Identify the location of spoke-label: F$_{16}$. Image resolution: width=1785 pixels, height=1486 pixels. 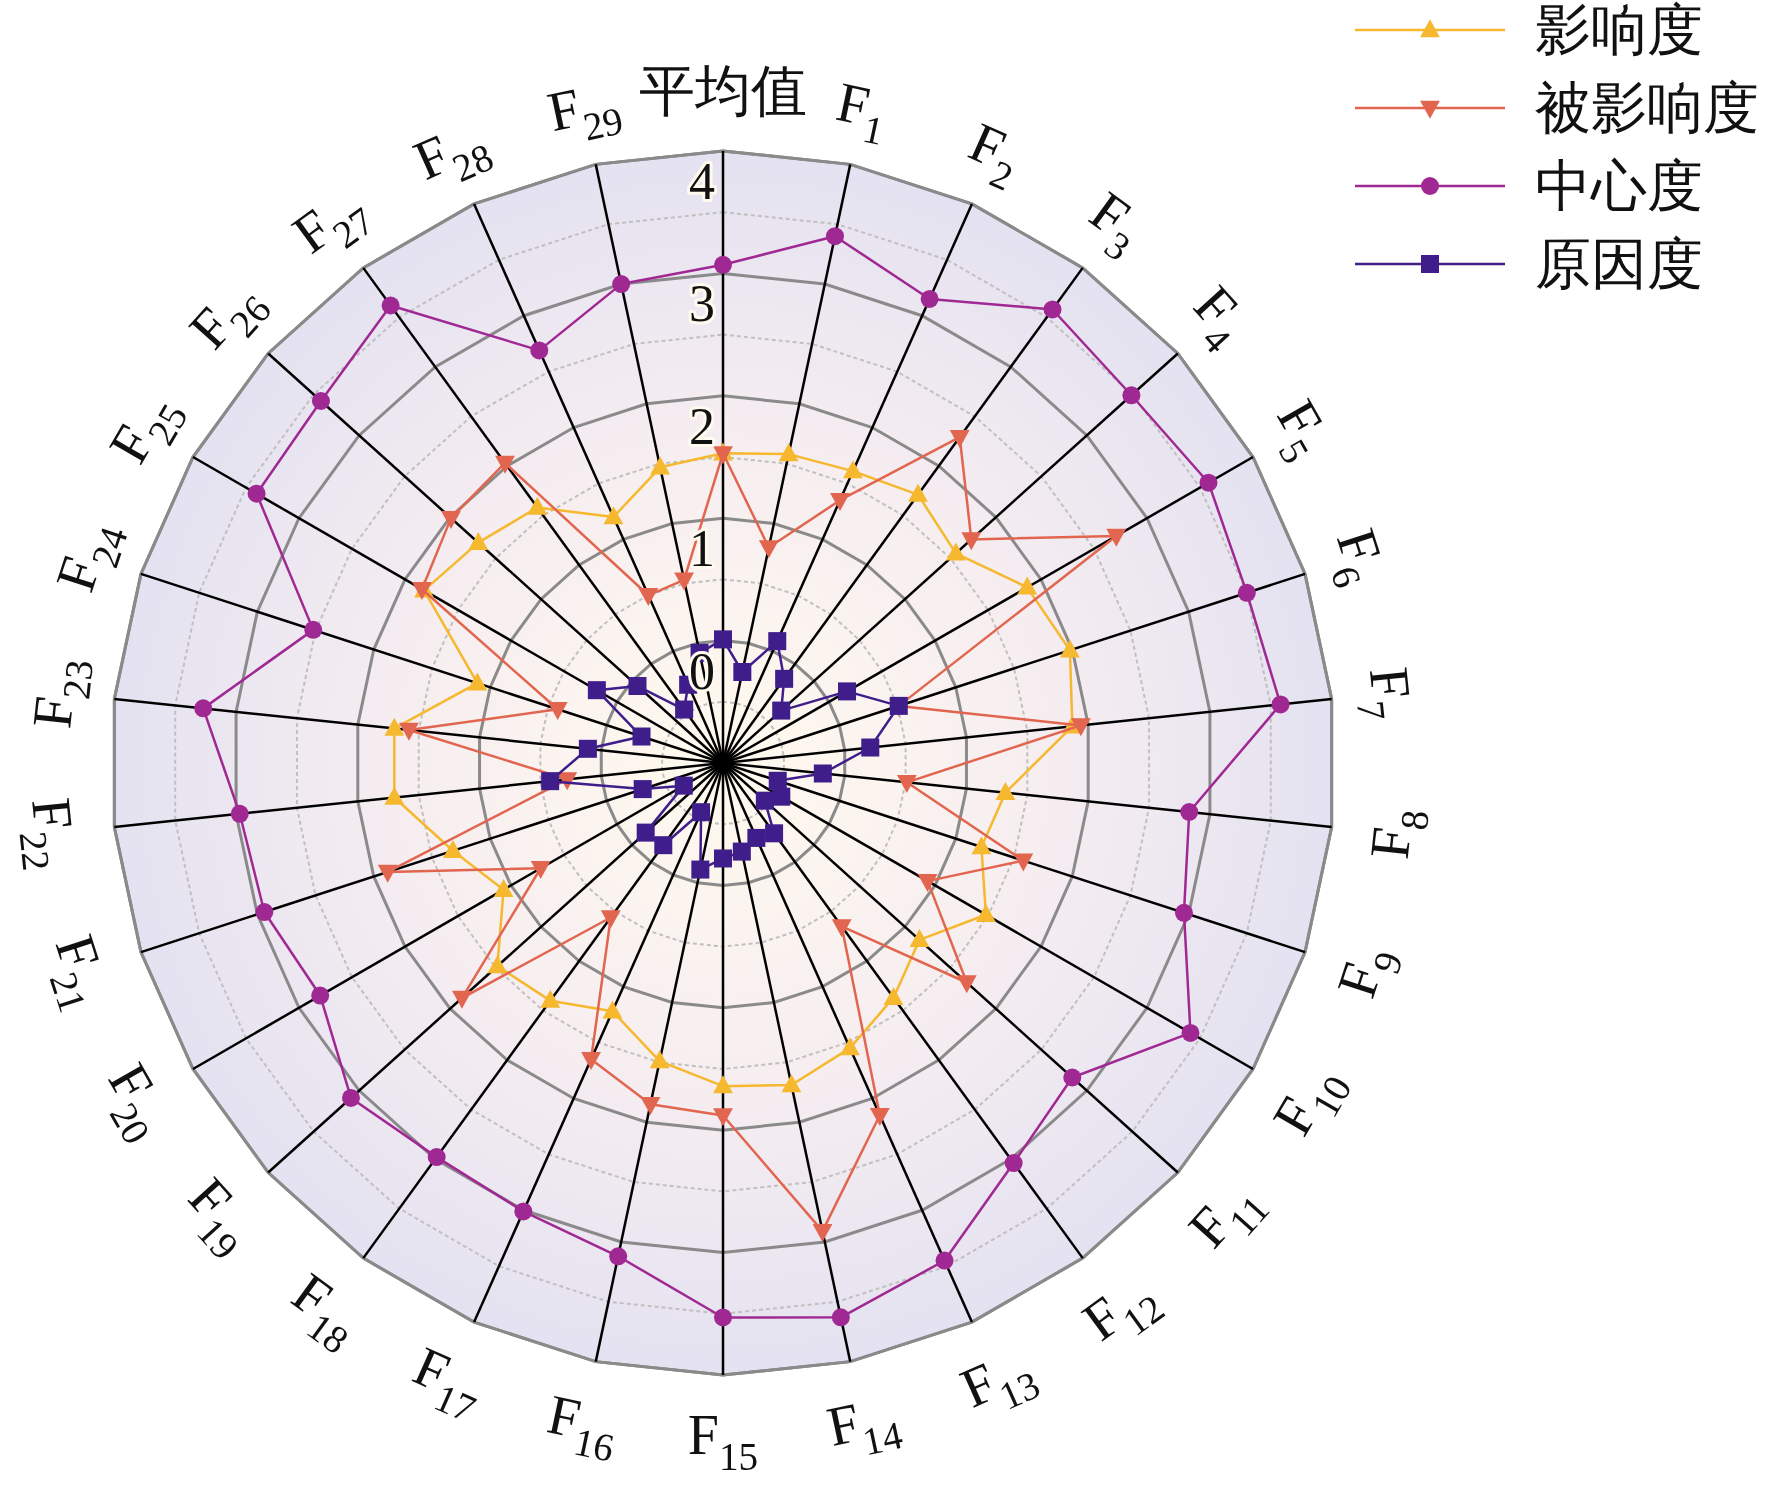
(580, 1426).